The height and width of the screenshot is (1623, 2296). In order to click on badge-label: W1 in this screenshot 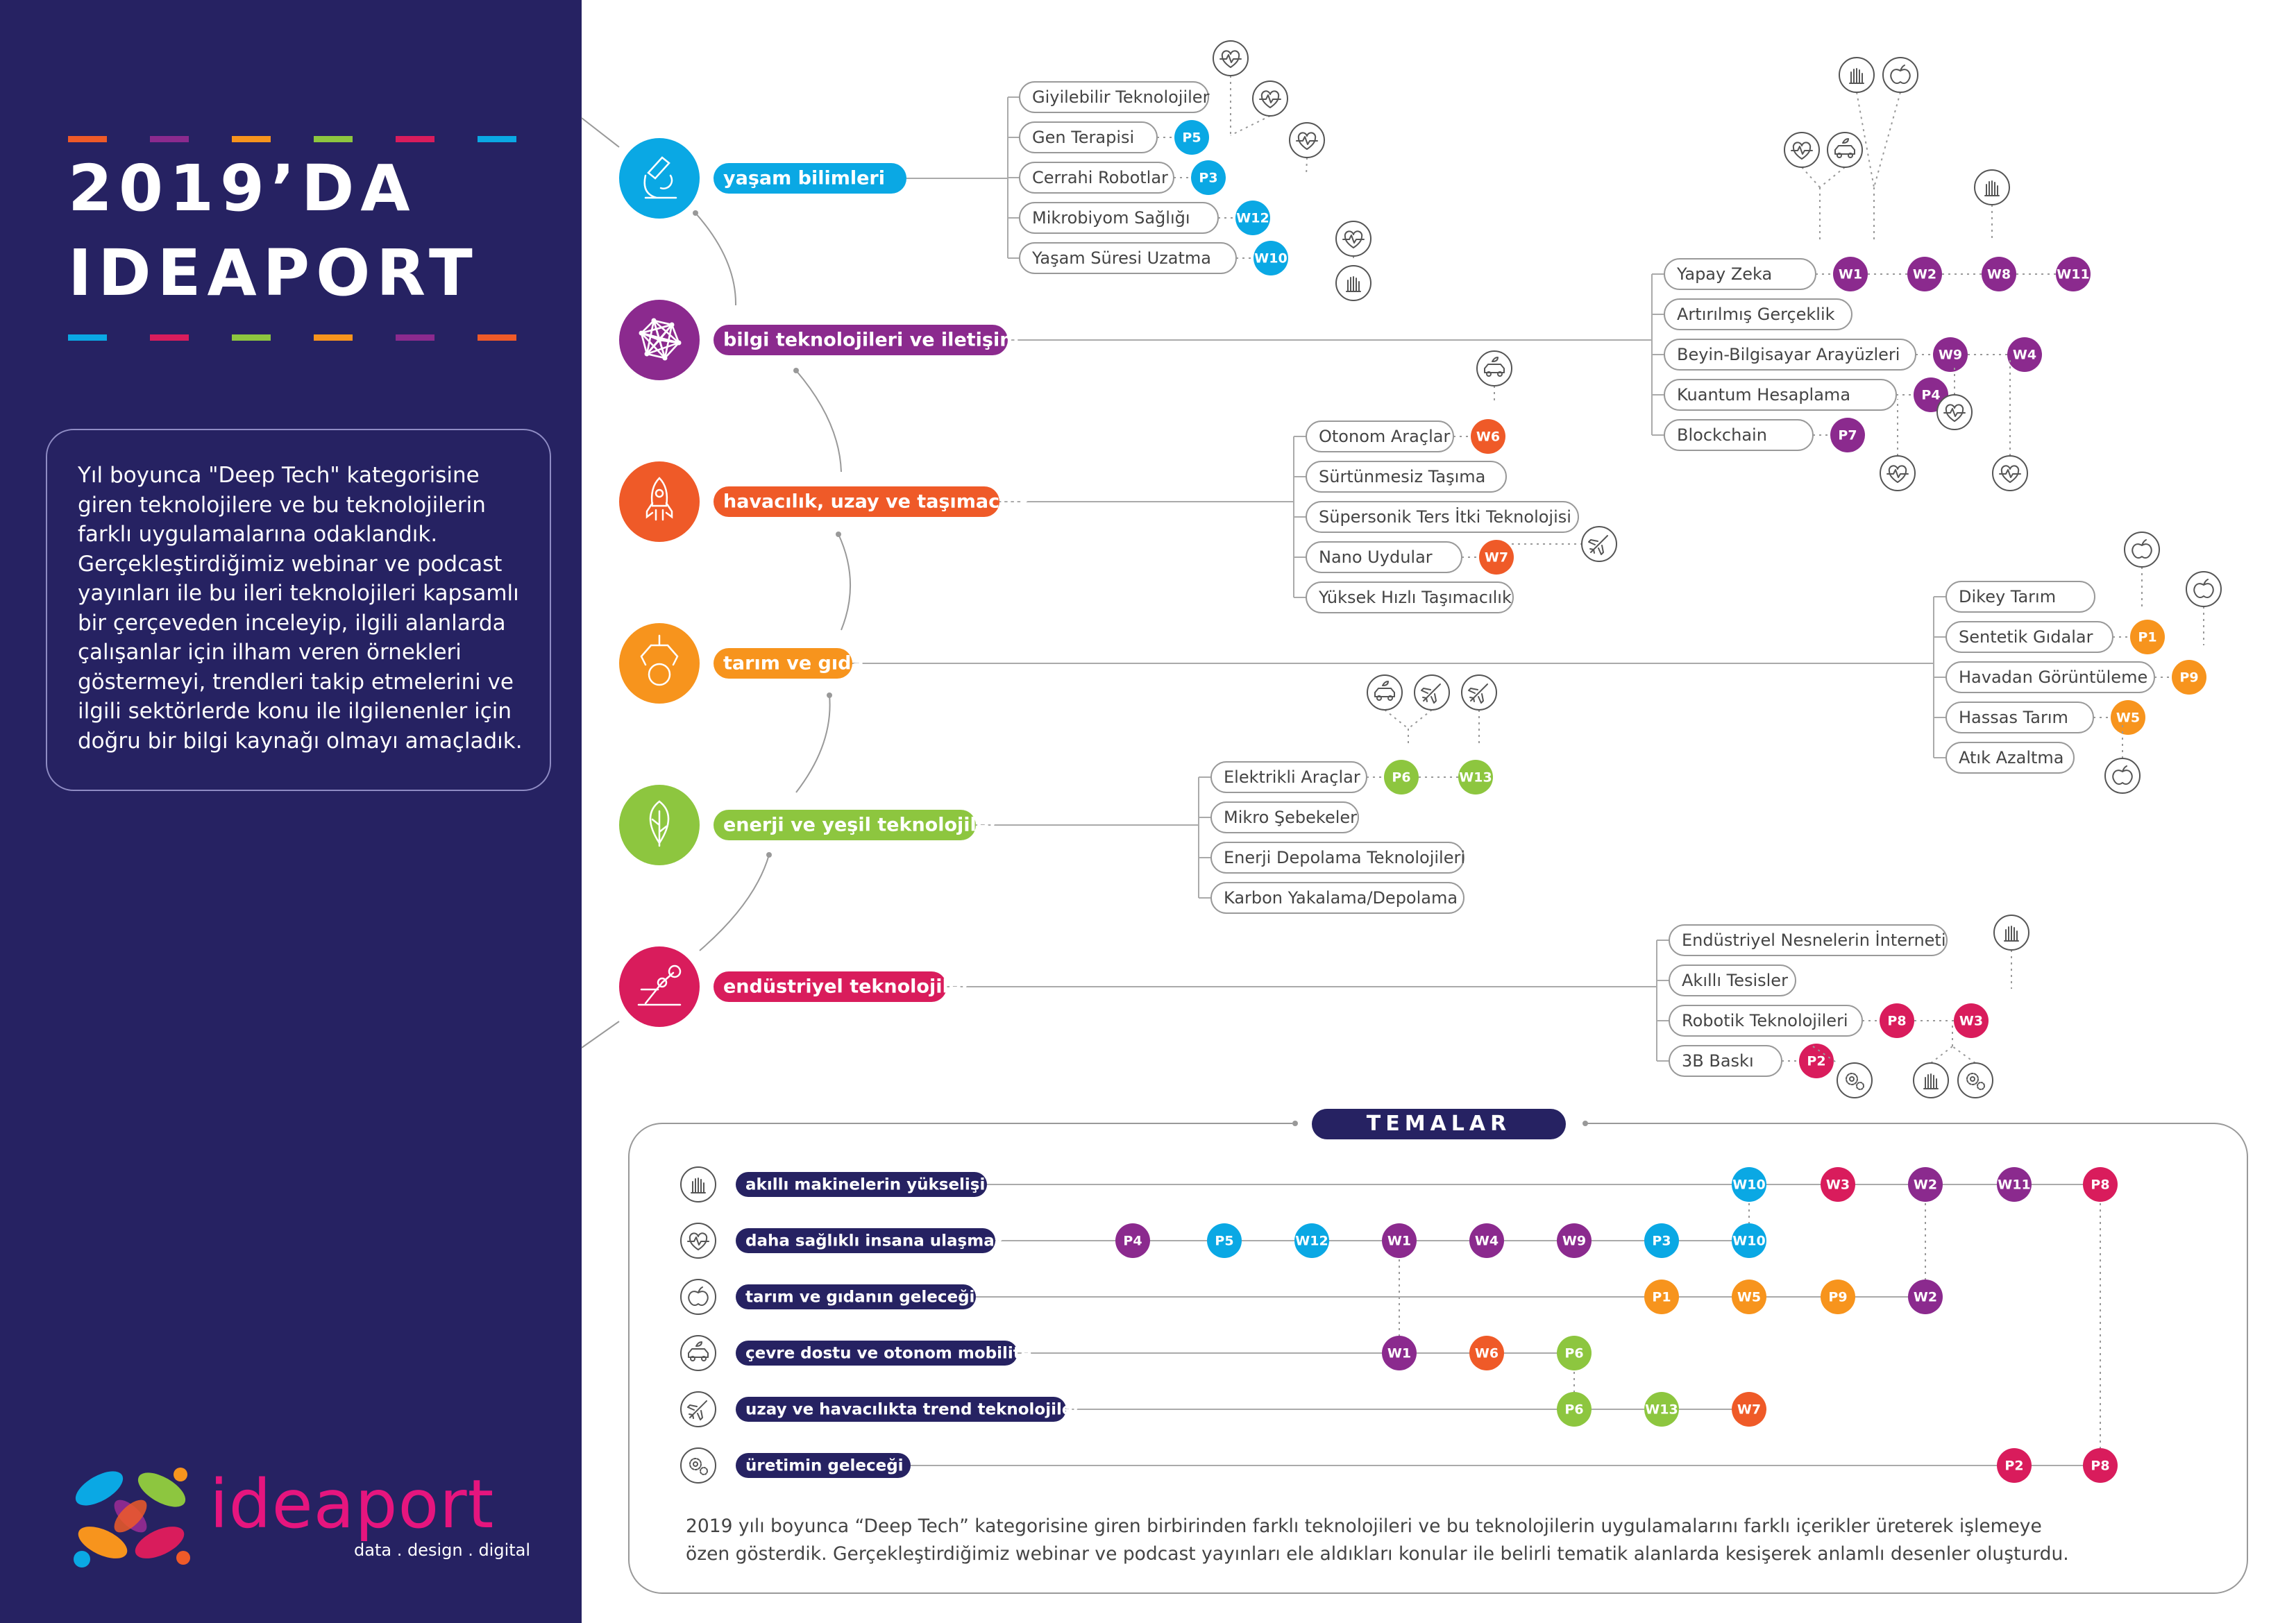, I will do `click(1399, 1353)`.